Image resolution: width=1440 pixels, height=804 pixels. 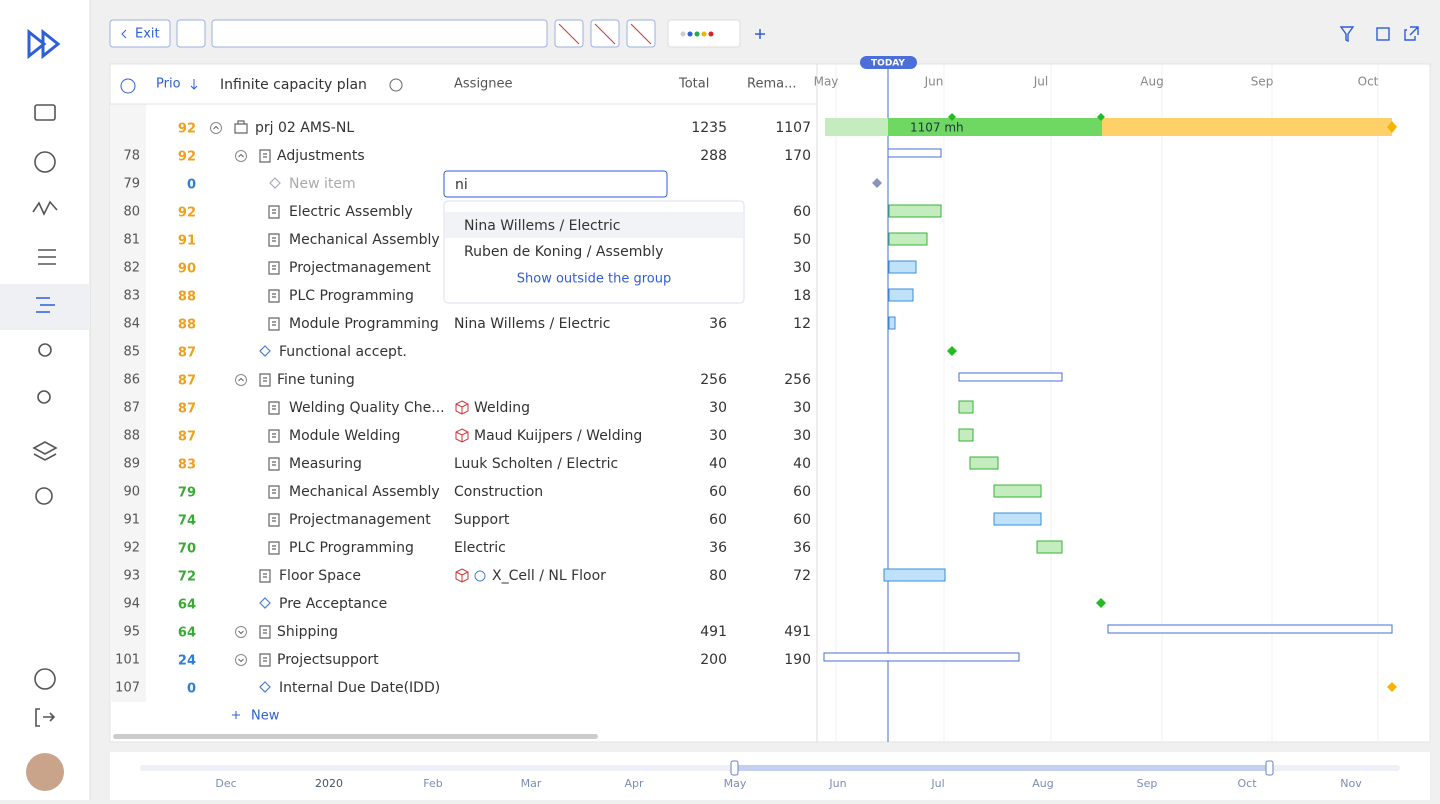 I want to click on row-id: 93, so click(x=131, y=576).